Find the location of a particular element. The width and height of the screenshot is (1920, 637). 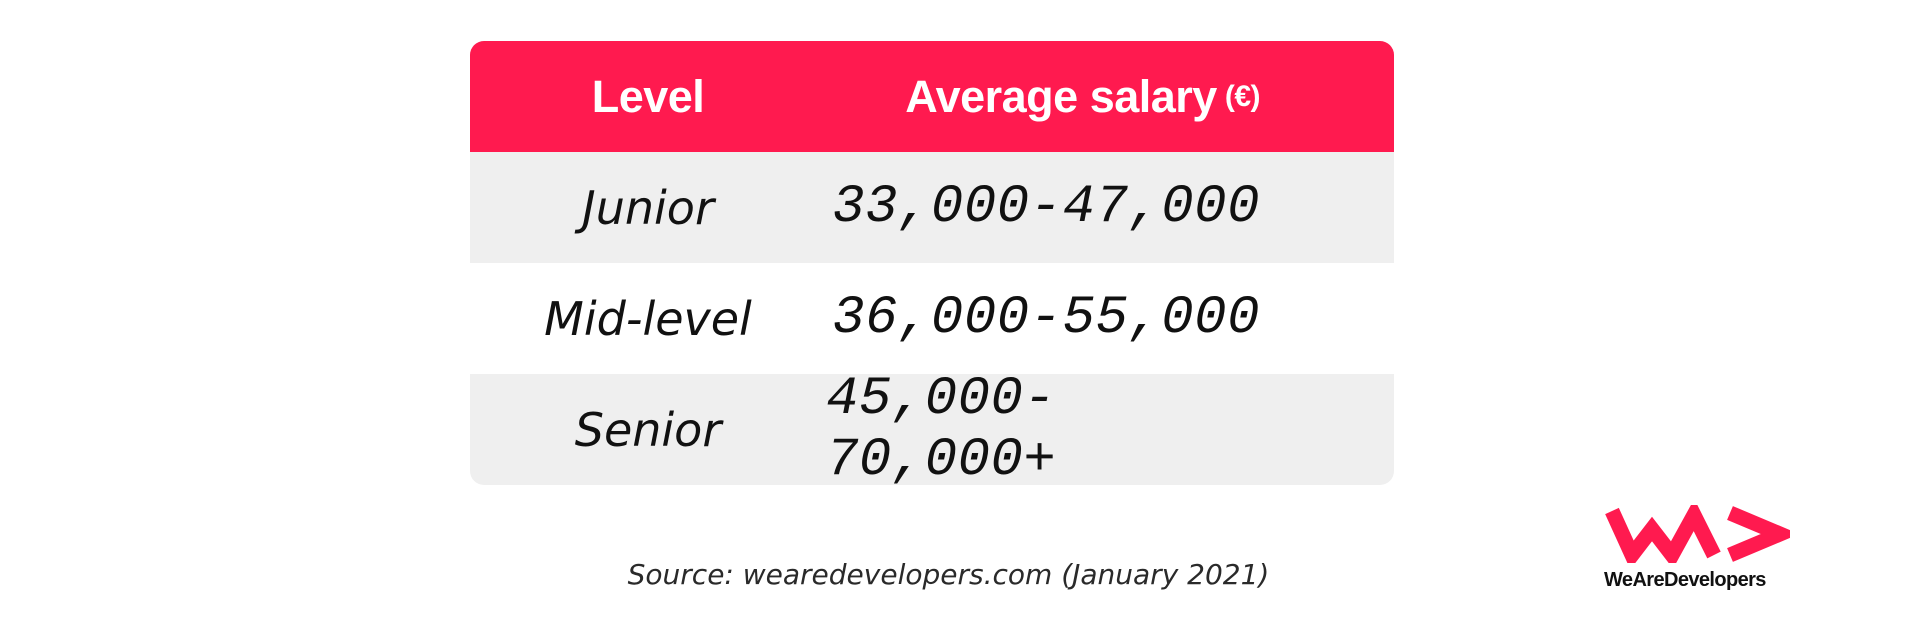

brand-logo: WeAreDevelopers is located at coordinates (1697, 548).